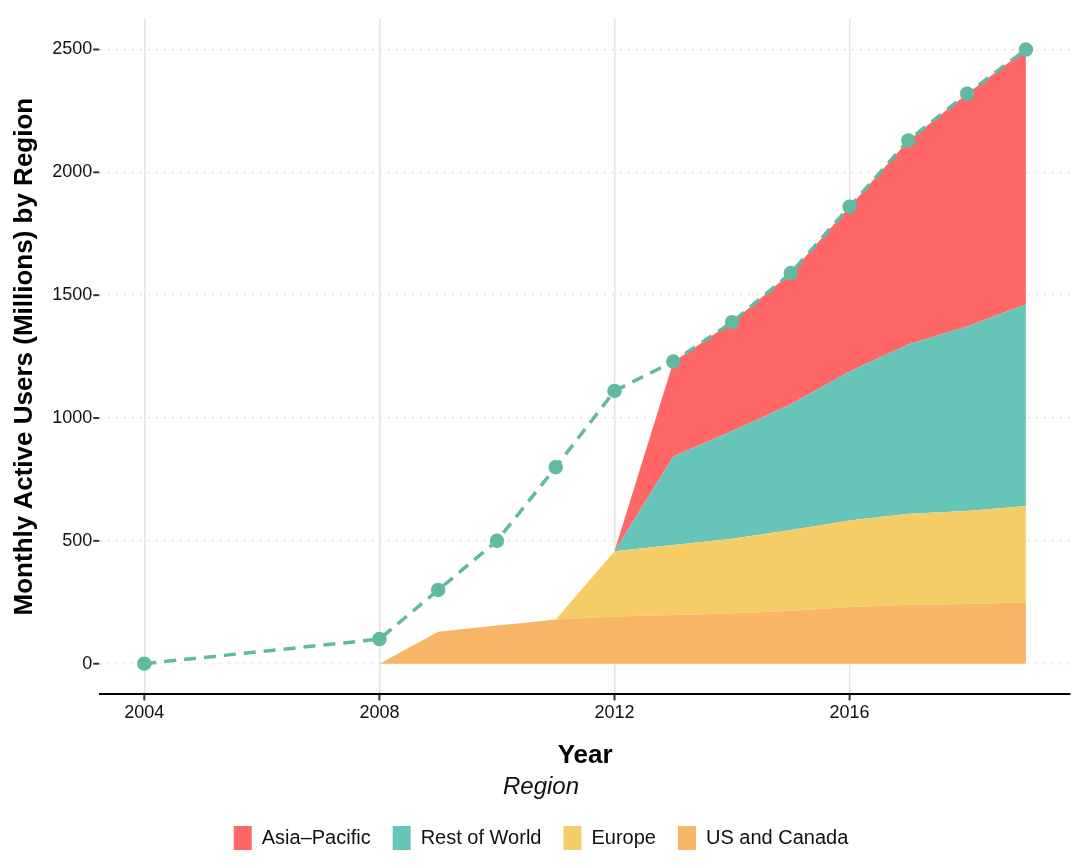  What do you see at coordinates (72, 48) in the screenshot?
I see `y-tick-label: 2500` at bounding box center [72, 48].